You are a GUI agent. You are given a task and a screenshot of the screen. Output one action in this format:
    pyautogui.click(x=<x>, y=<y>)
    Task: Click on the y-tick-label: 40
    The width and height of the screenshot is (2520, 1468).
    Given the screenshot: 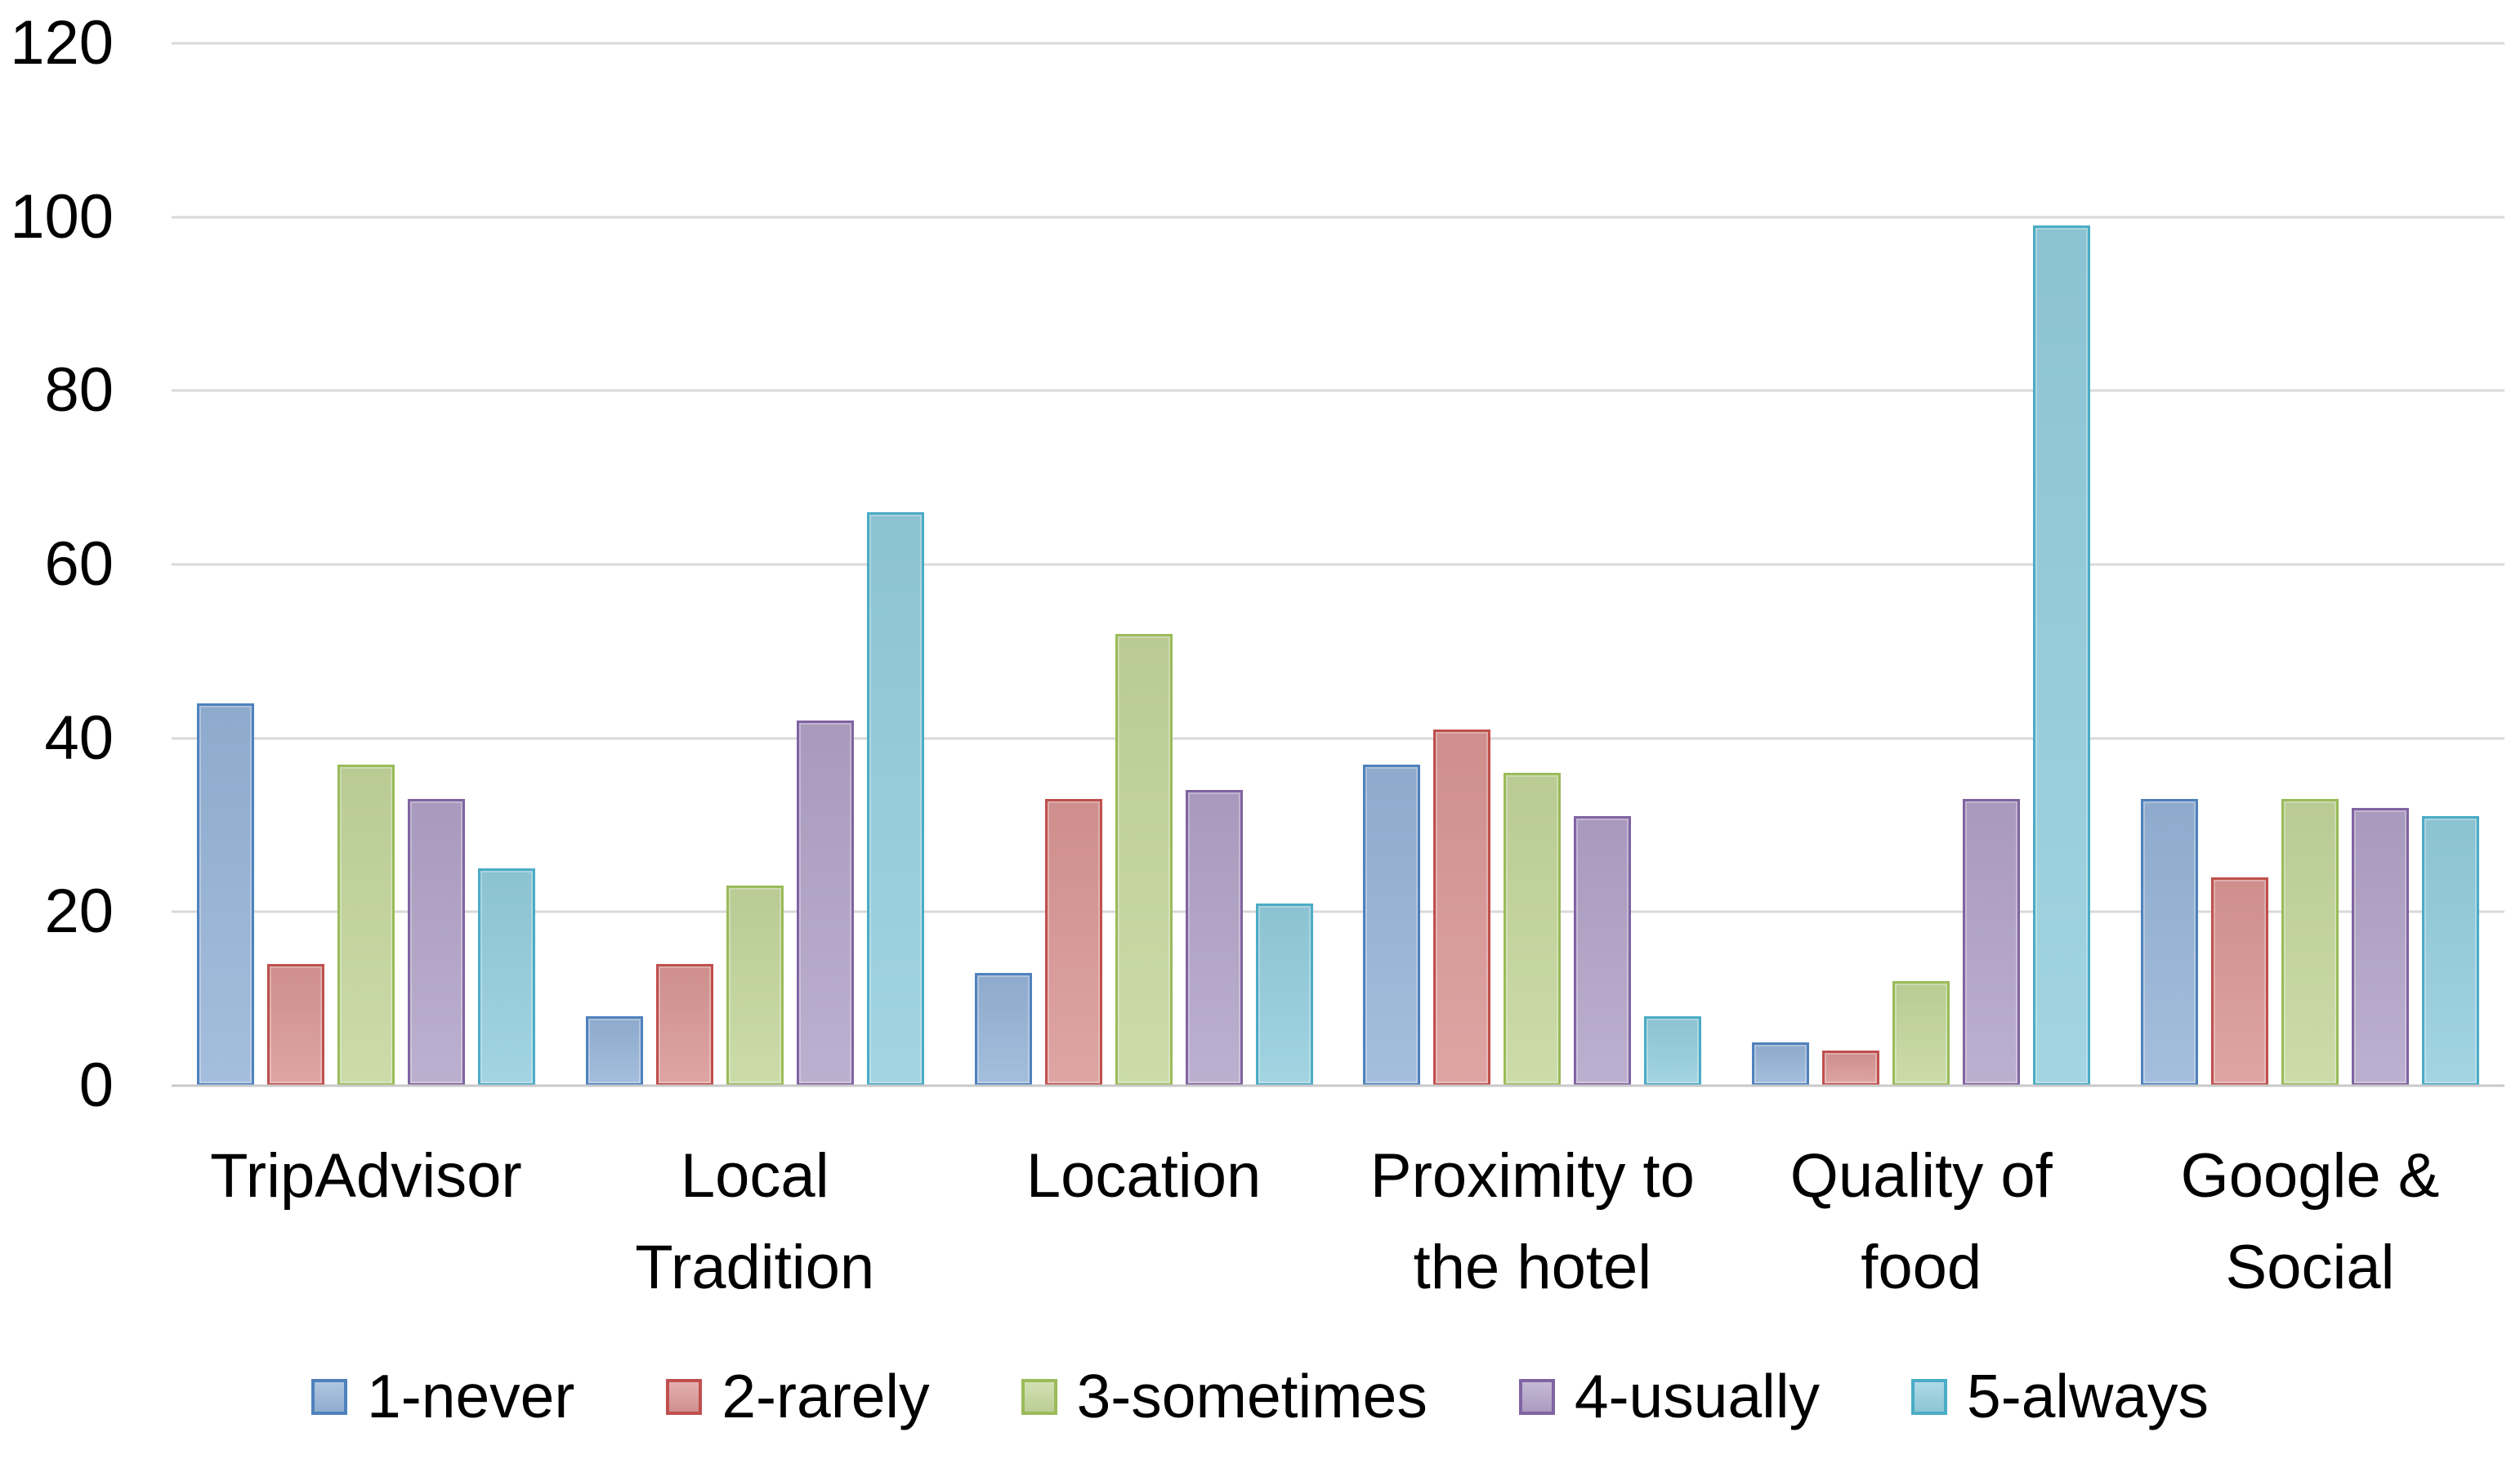 What is the action you would take?
    pyautogui.click(x=79, y=738)
    